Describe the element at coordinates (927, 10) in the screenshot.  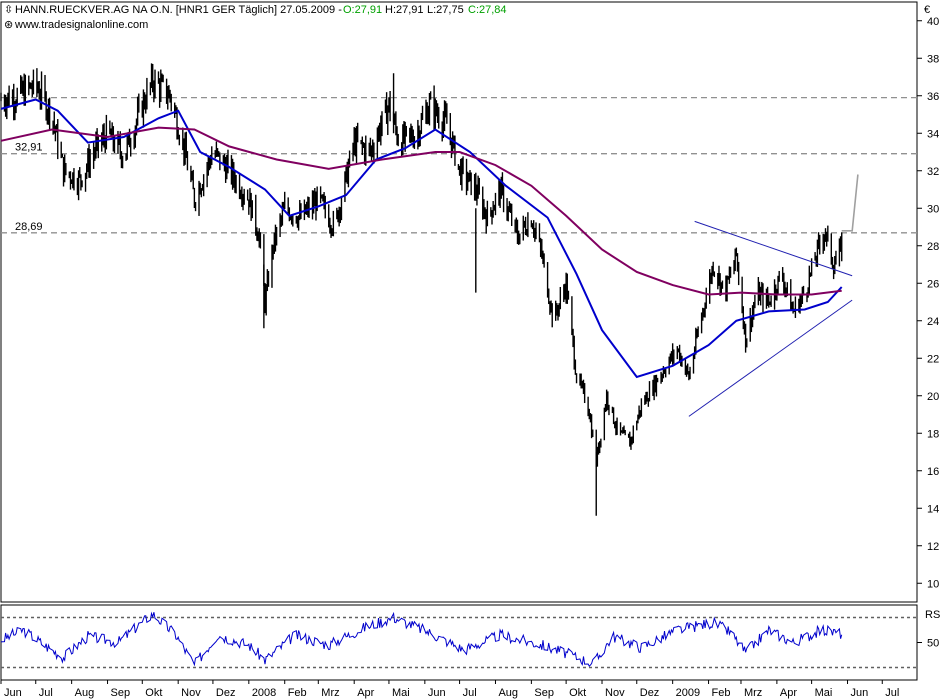
I see `currency-label: €` at that location.